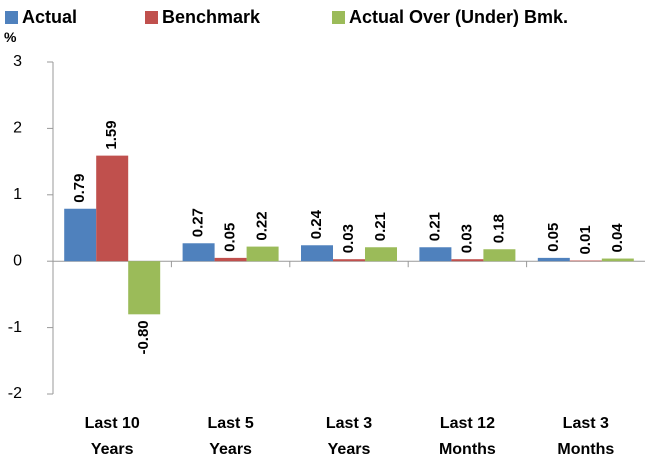  What do you see at coordinates (112, 436) in the screenshot?
I see `x-tick-label: Last 10 Years` at bounding box center [112, 436].